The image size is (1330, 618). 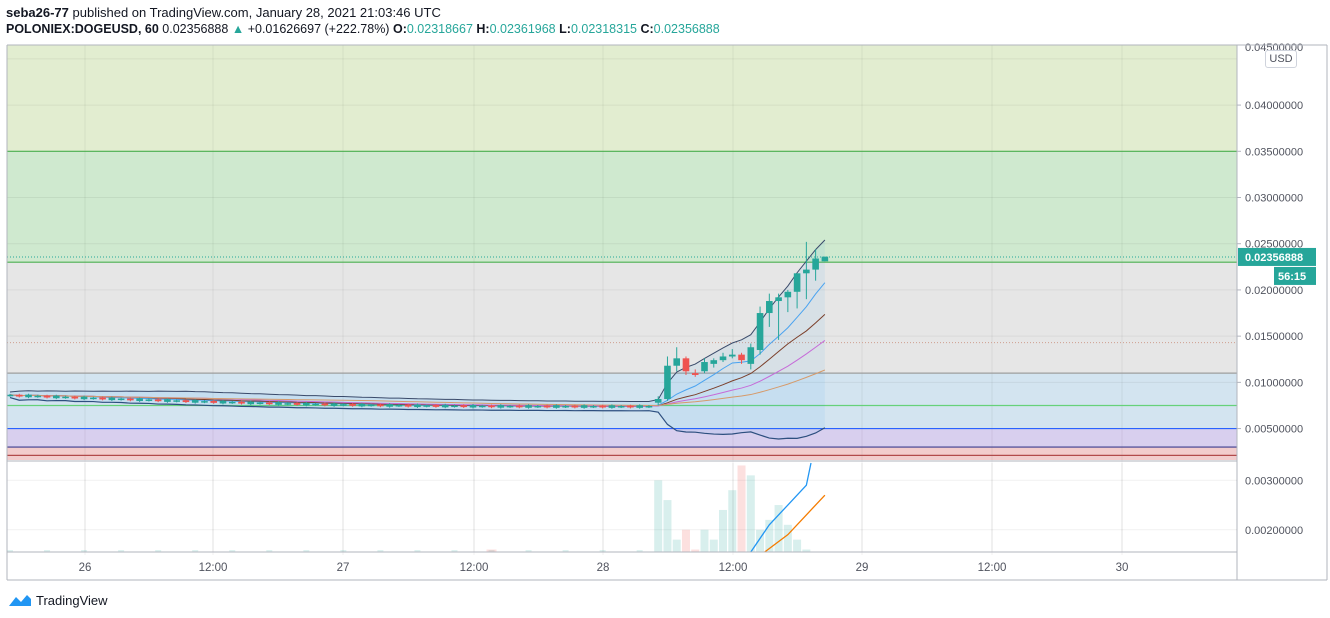 I want to click on high-label: H:, so click(x=483, y=29).